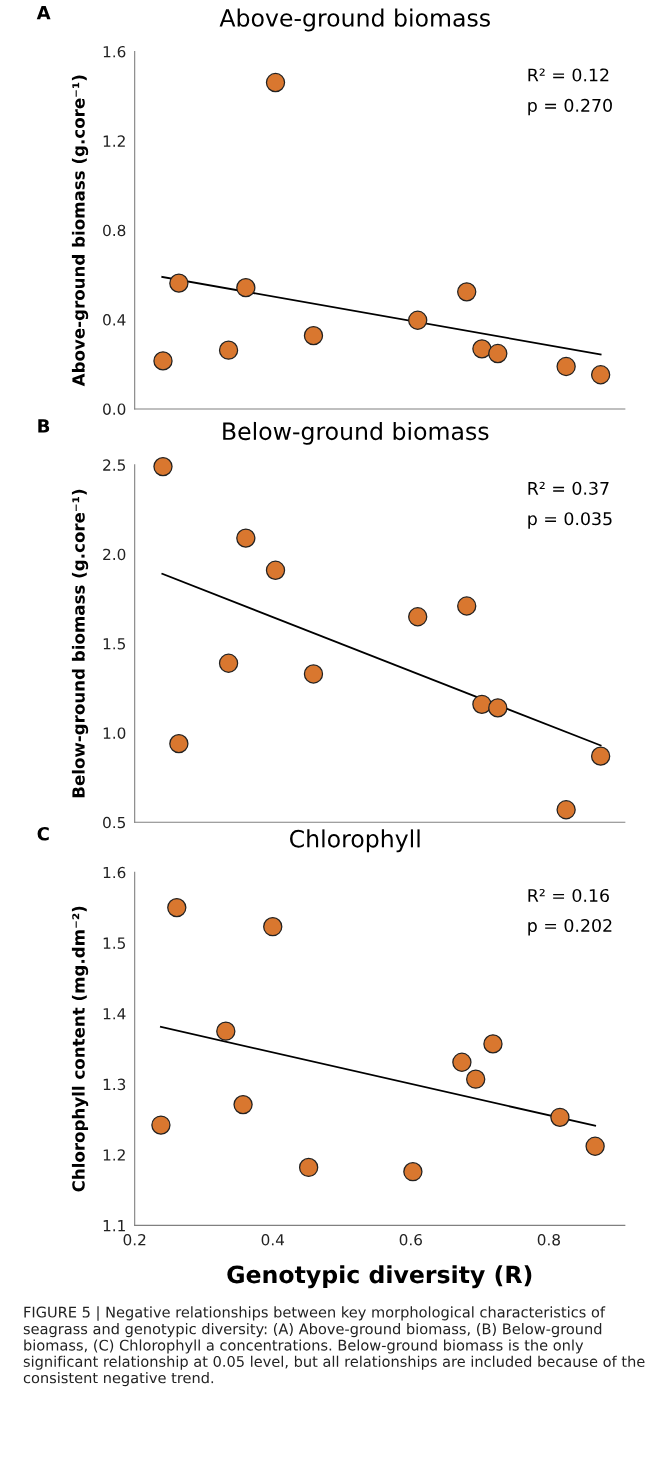  I want to click on chart-title: Above-ground biomass, so click(354, 20).